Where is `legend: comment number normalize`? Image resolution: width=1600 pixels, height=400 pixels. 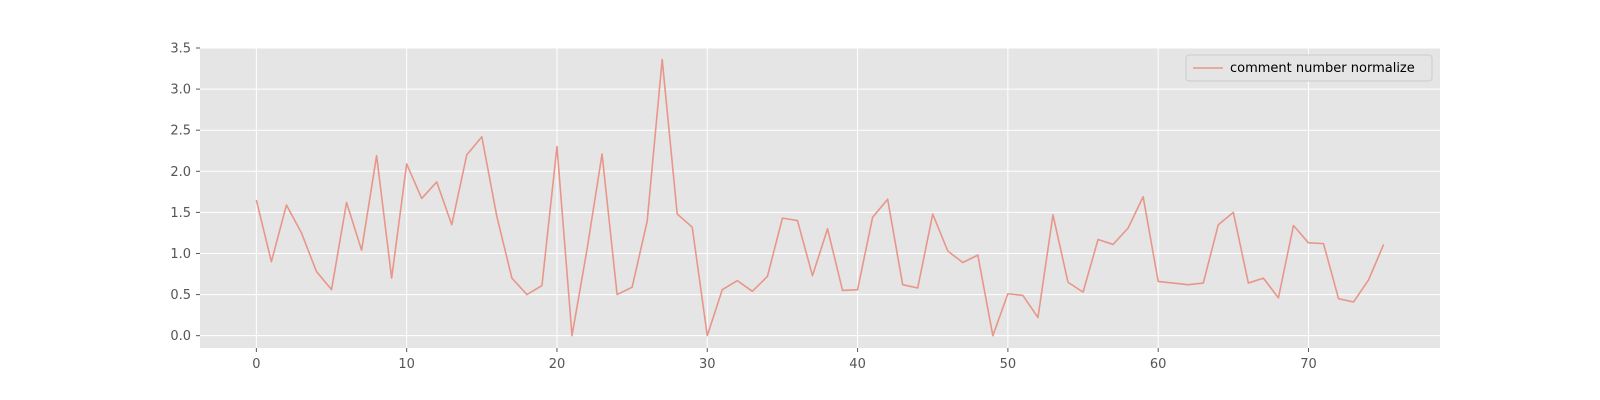
legend: comment number normalize is located at coordinates (1309, 68).